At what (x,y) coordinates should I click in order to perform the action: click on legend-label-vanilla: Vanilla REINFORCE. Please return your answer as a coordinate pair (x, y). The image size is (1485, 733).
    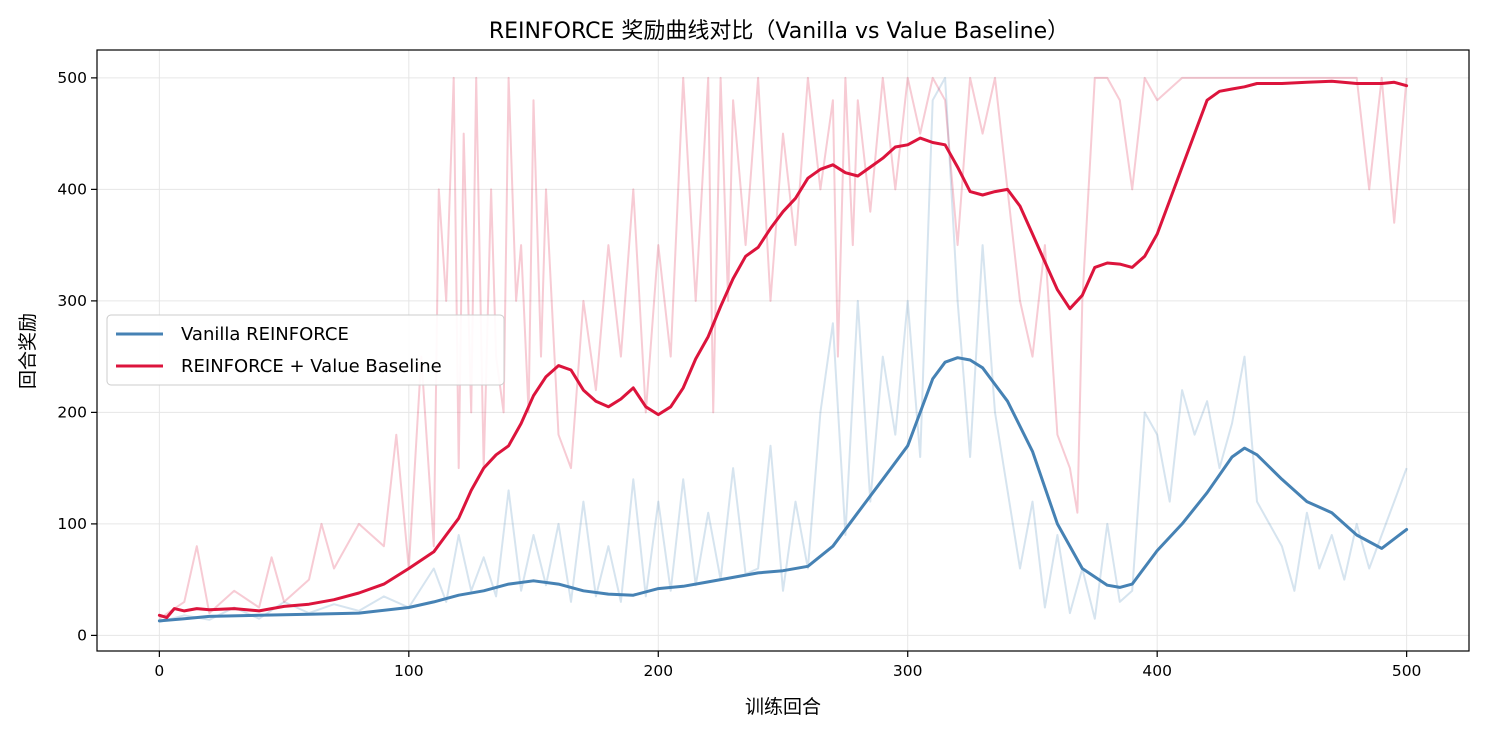
    Looking at the image, I should click on (265, 334).